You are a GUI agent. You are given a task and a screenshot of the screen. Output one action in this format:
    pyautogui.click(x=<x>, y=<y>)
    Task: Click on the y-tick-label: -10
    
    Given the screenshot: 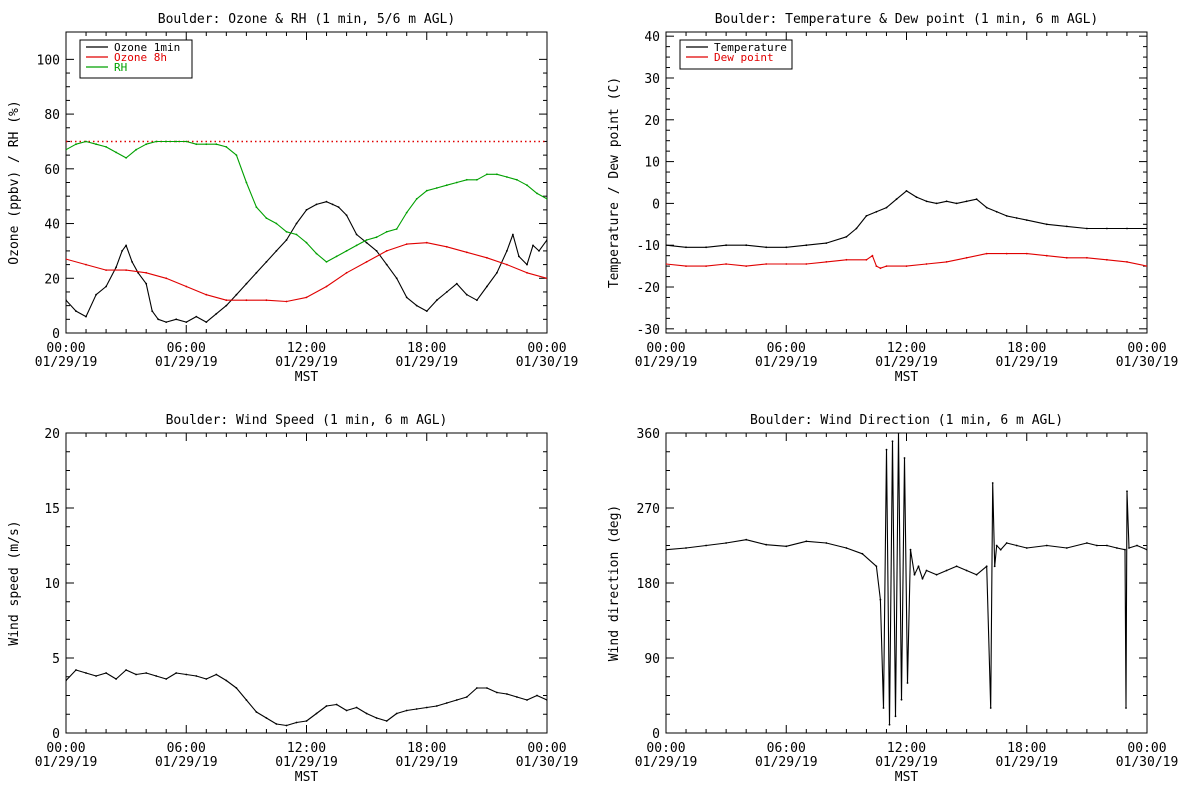 What is the action you would take?
    pyautogui.click(x=648, y=246)
    